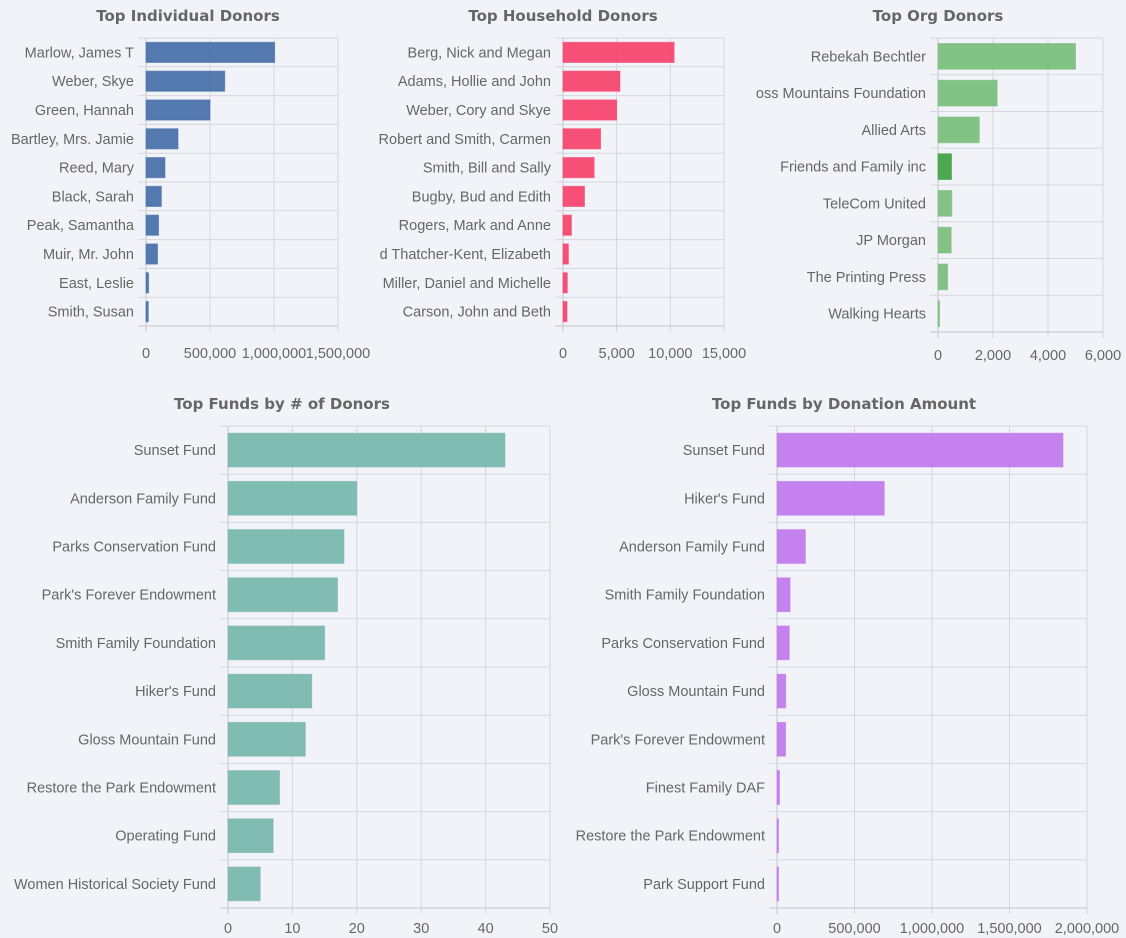  What do you see at coordinates (475, 226) in the screenshot?
I see `category-label: Rogers, Mark and Anne` at bounding box center [475, 226].